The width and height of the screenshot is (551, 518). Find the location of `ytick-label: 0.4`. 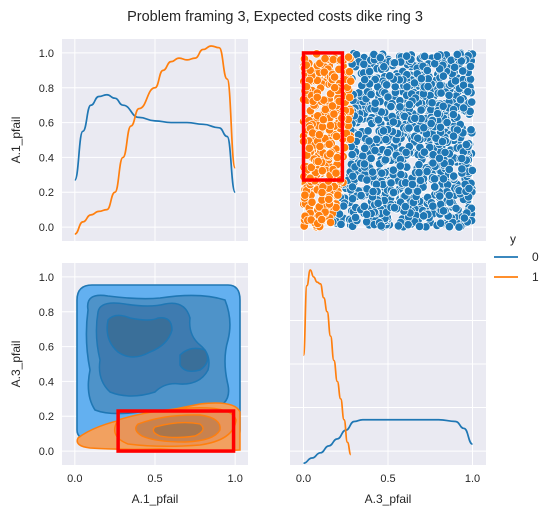

ytick-label: 0.4 is located at coordinates (46, 158).